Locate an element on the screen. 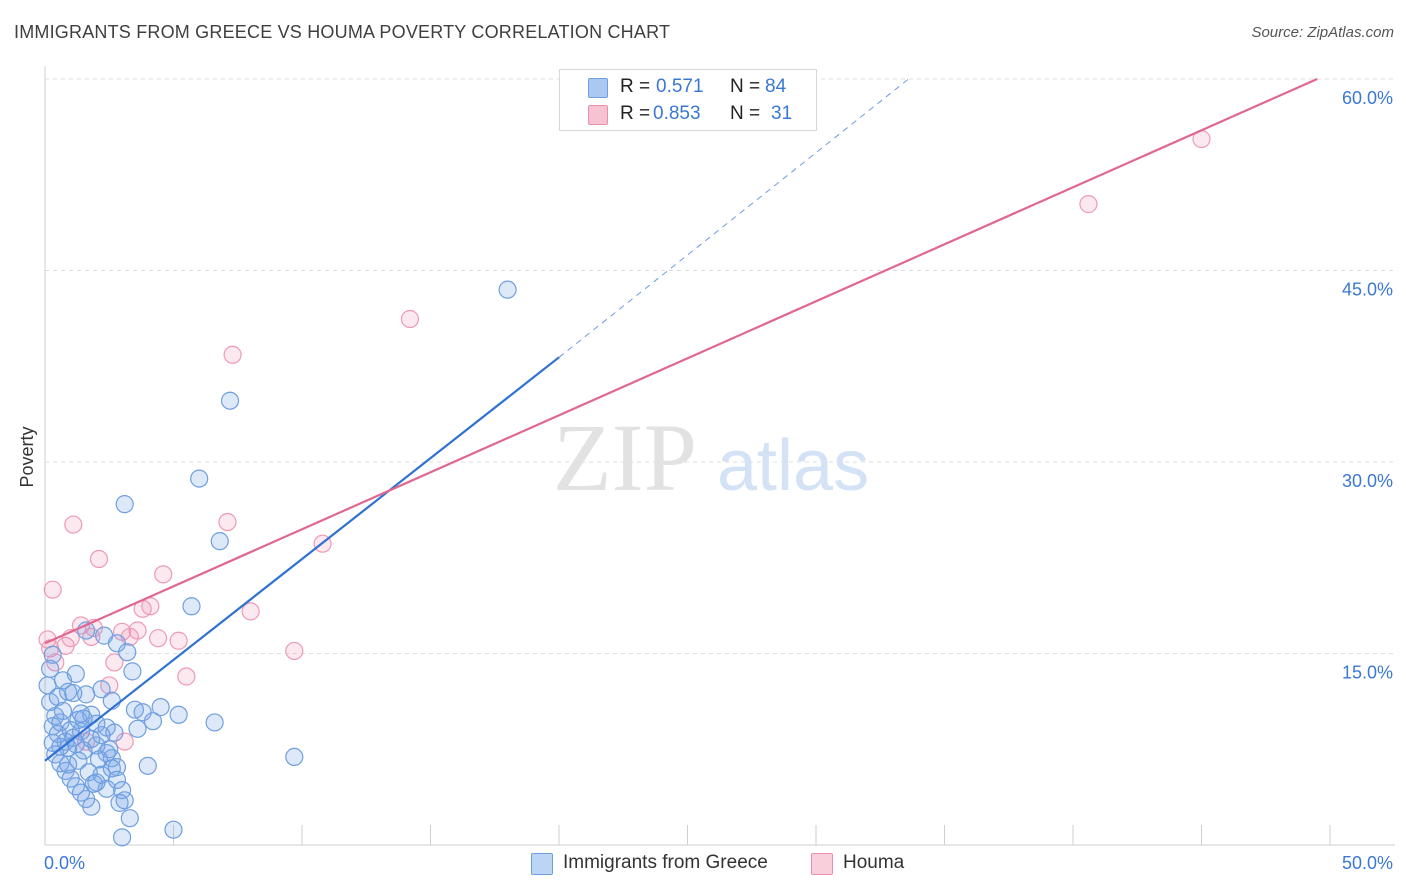 The height and width of the screenshot is (892, 1406). legend-item-greece: Immigrants from Greece is located at coordinates (661, 864).